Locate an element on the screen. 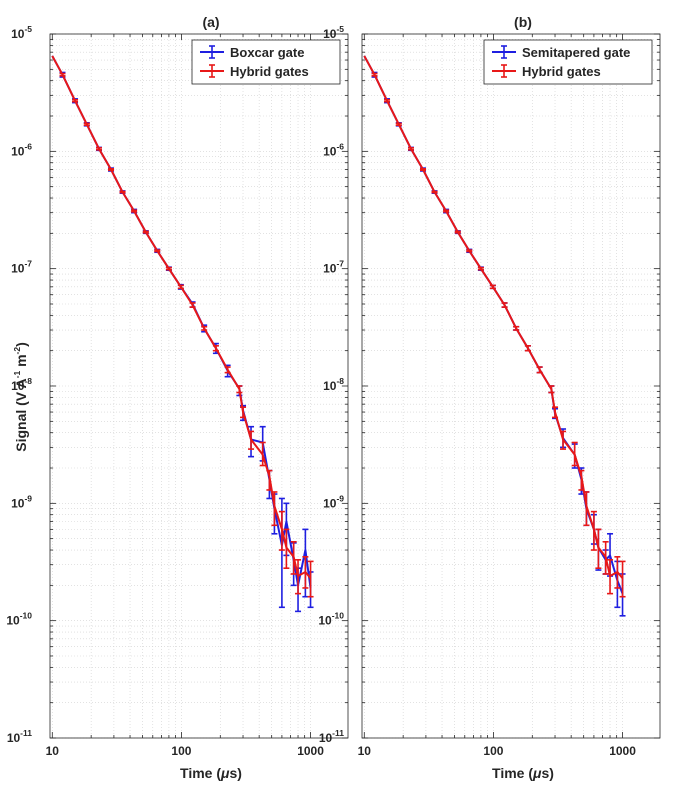  y-axis-label: Signal (V A-1 m-2) is located at coordinates (20, 397).